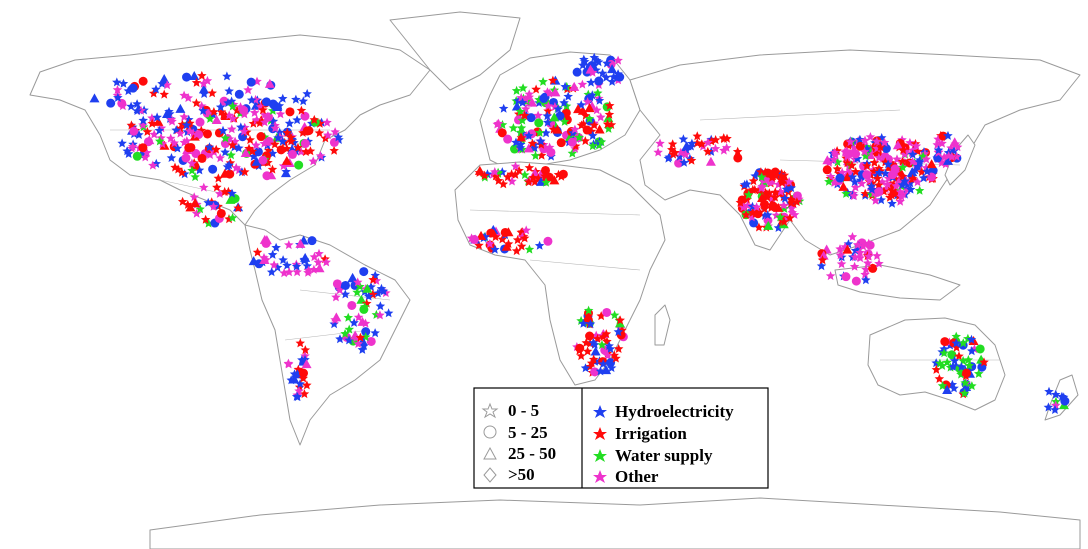 The image size is (1088, 549). What do you see at coordinates (455, 51) in the screenshot?
I see `greenland` at bounding box center [455, 51].